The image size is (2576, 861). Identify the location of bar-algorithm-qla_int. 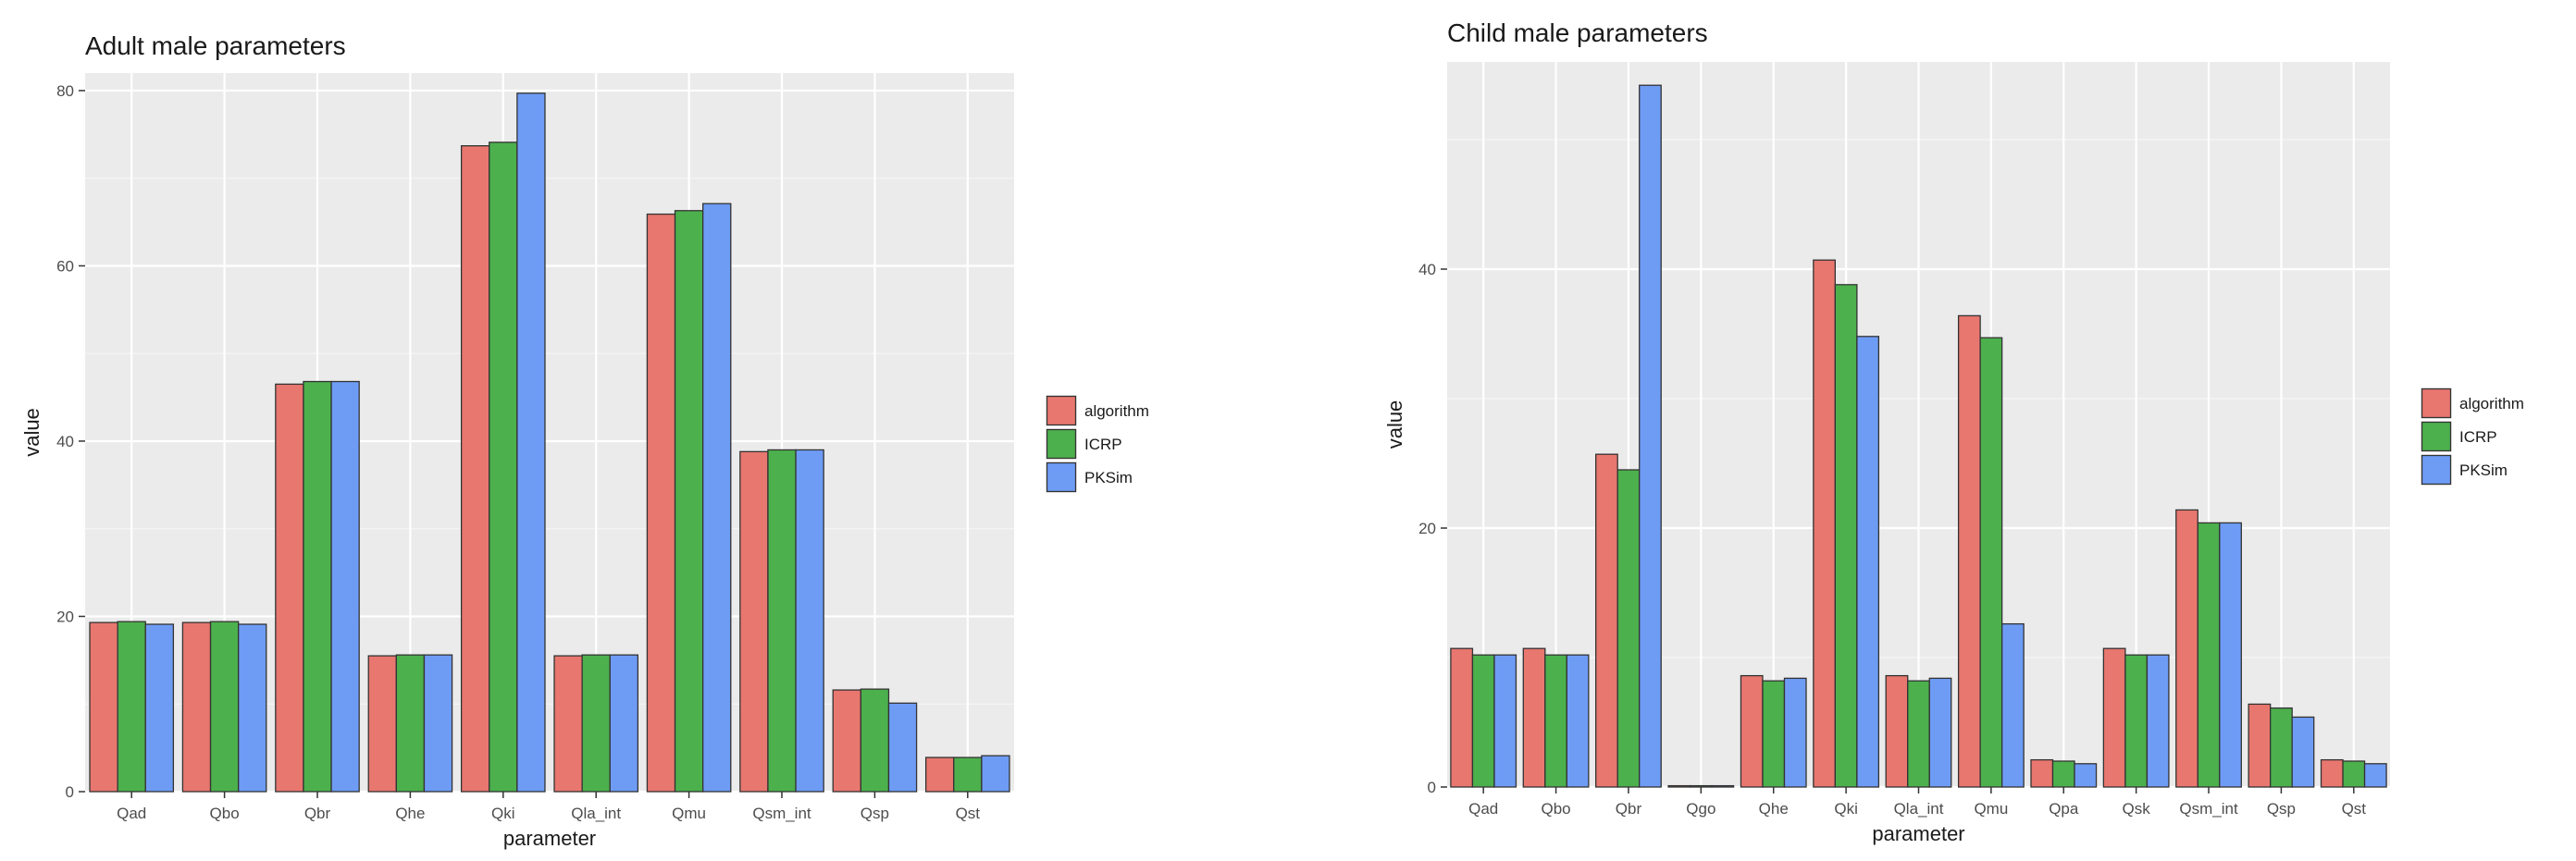
(568, 724).